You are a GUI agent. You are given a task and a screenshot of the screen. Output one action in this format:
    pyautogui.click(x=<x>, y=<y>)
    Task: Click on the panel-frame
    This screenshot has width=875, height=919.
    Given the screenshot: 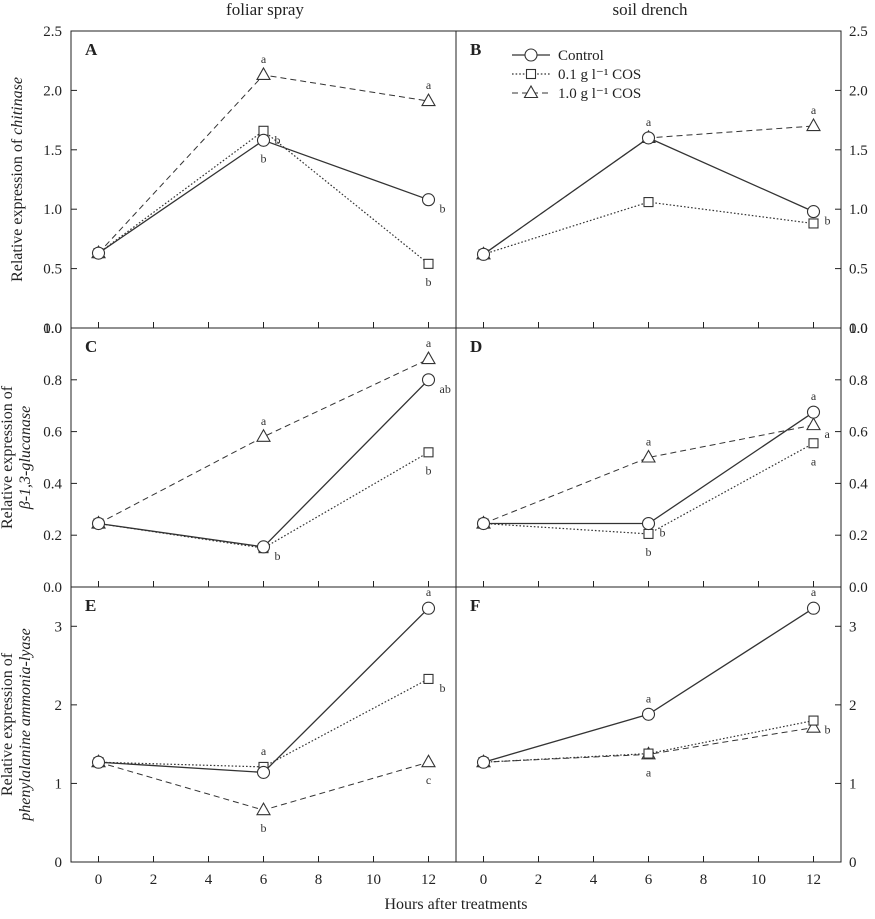 What is the action you would take?
    pyautogui.click(x=648, y=179)
    